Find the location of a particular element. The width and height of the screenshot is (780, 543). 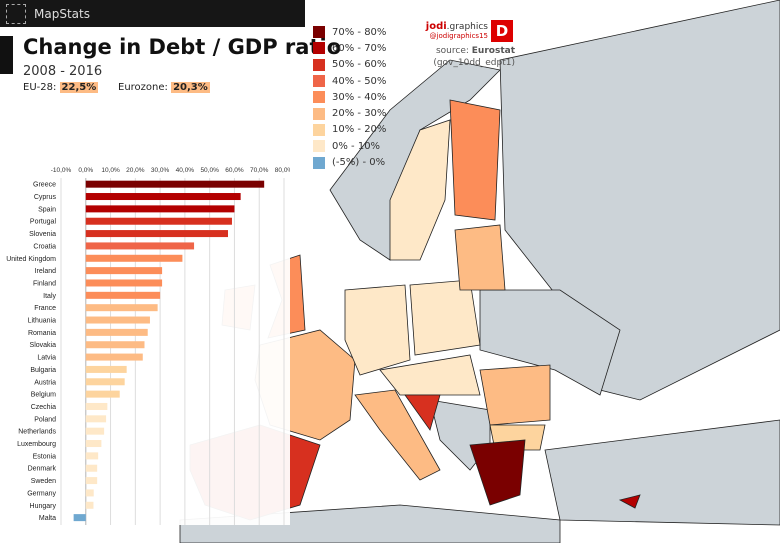

category-label: Denmark is located at coordinates (42, 469).